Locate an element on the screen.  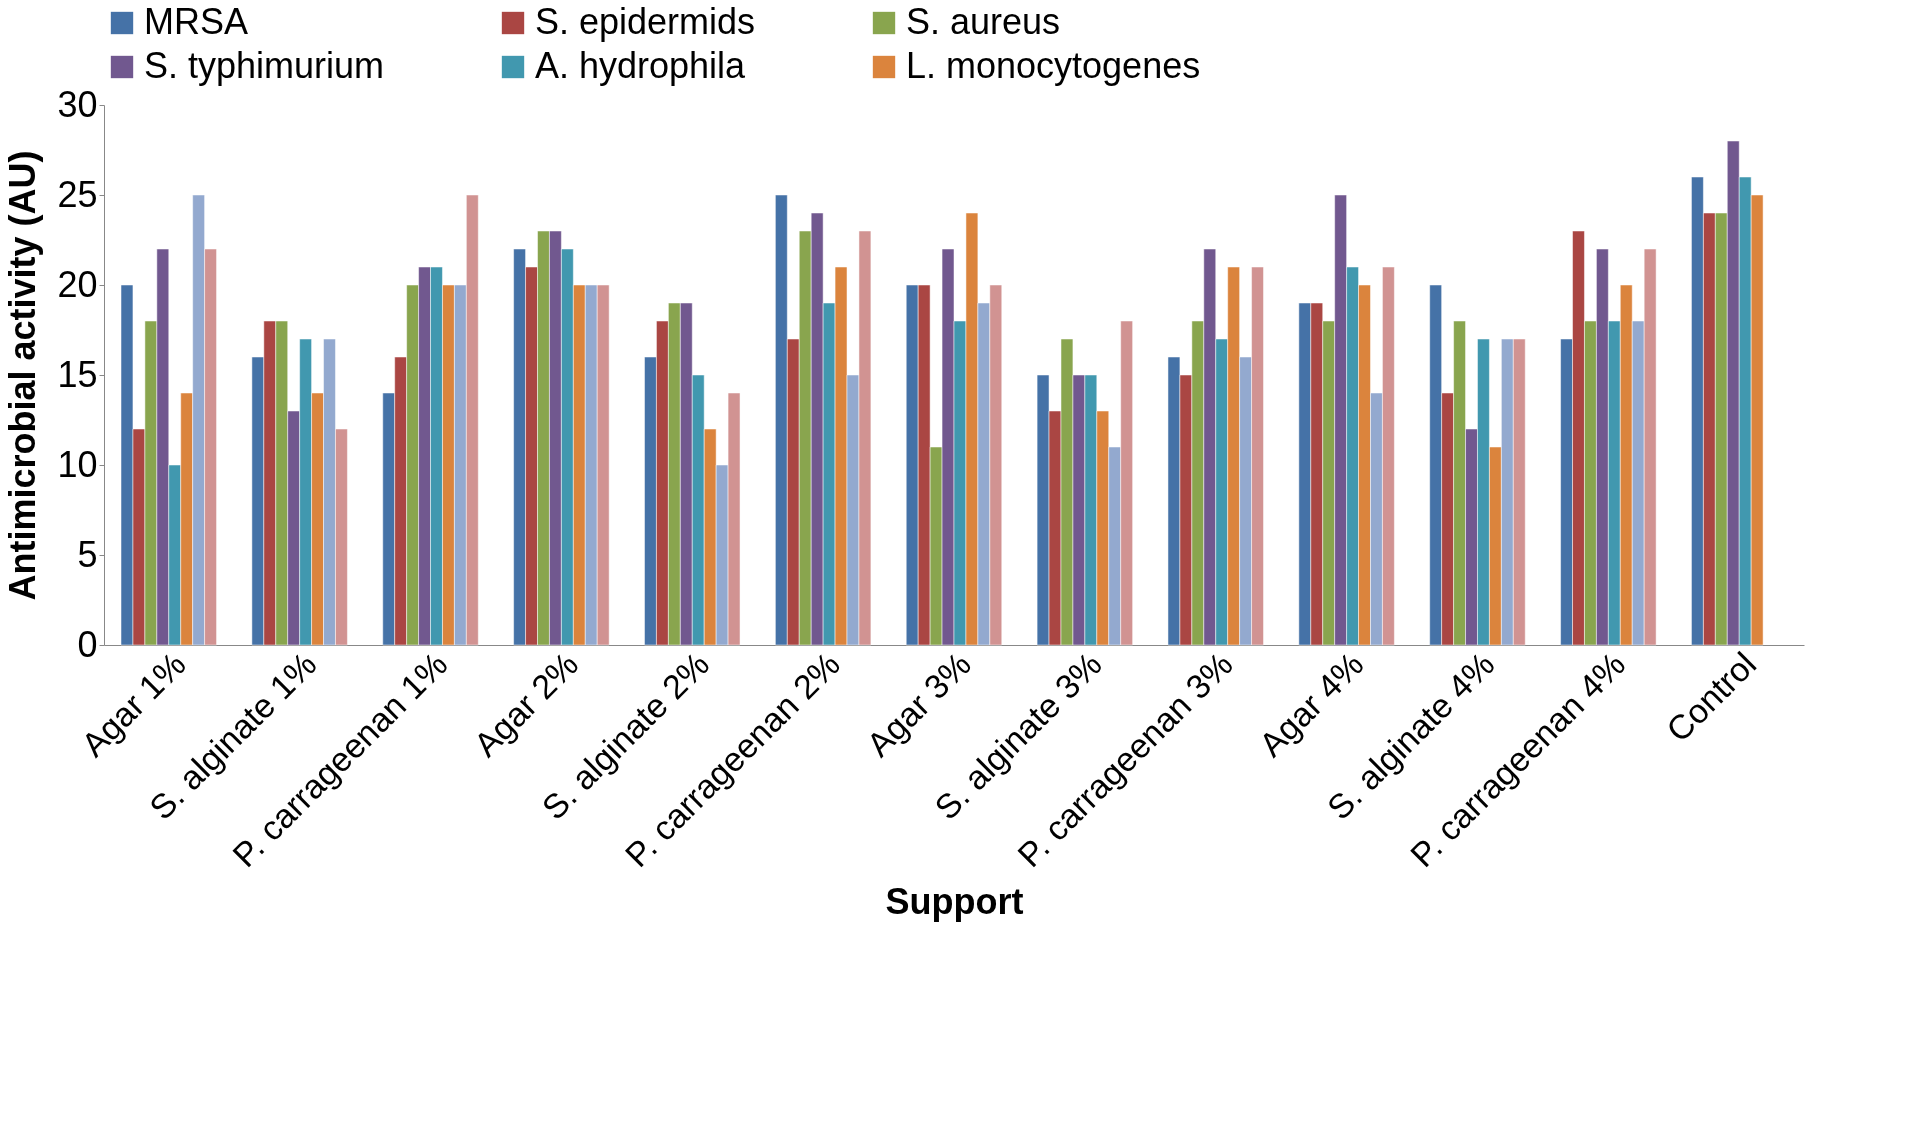
y-tick-label: 15 is located at coordinates (77, 374).